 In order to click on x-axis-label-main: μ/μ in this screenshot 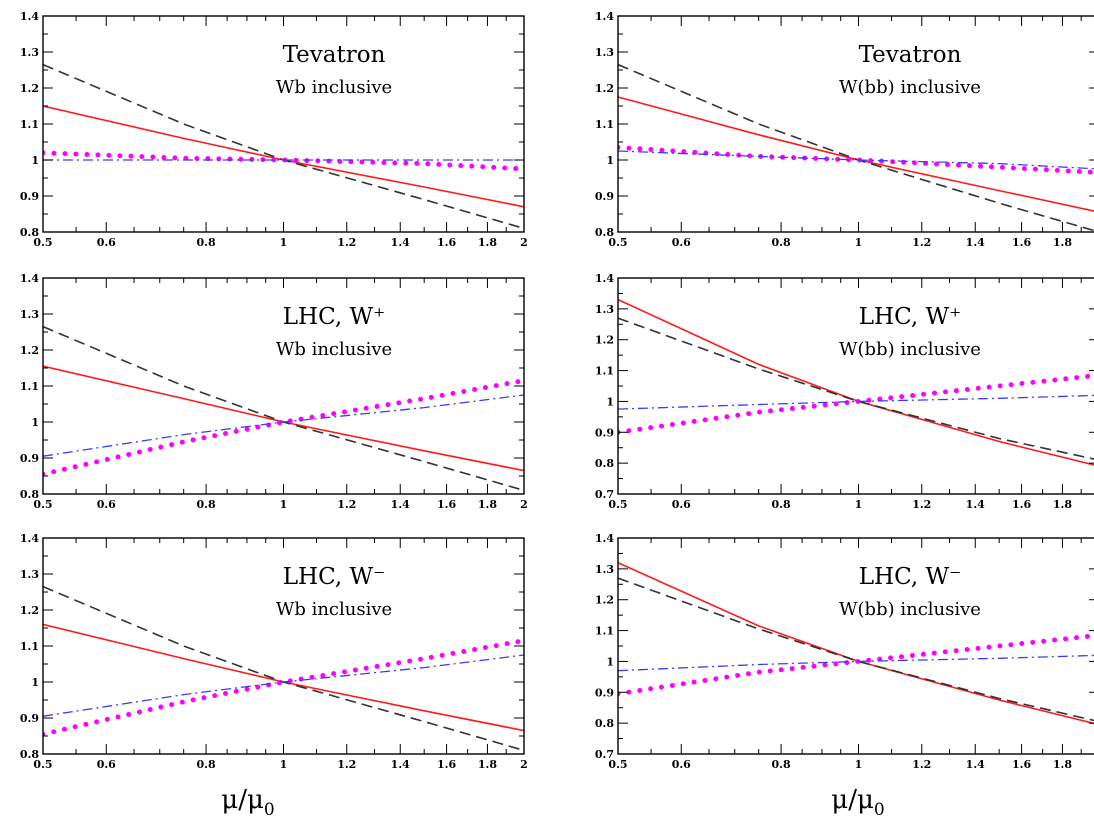, I will do `click(852, 800)`.